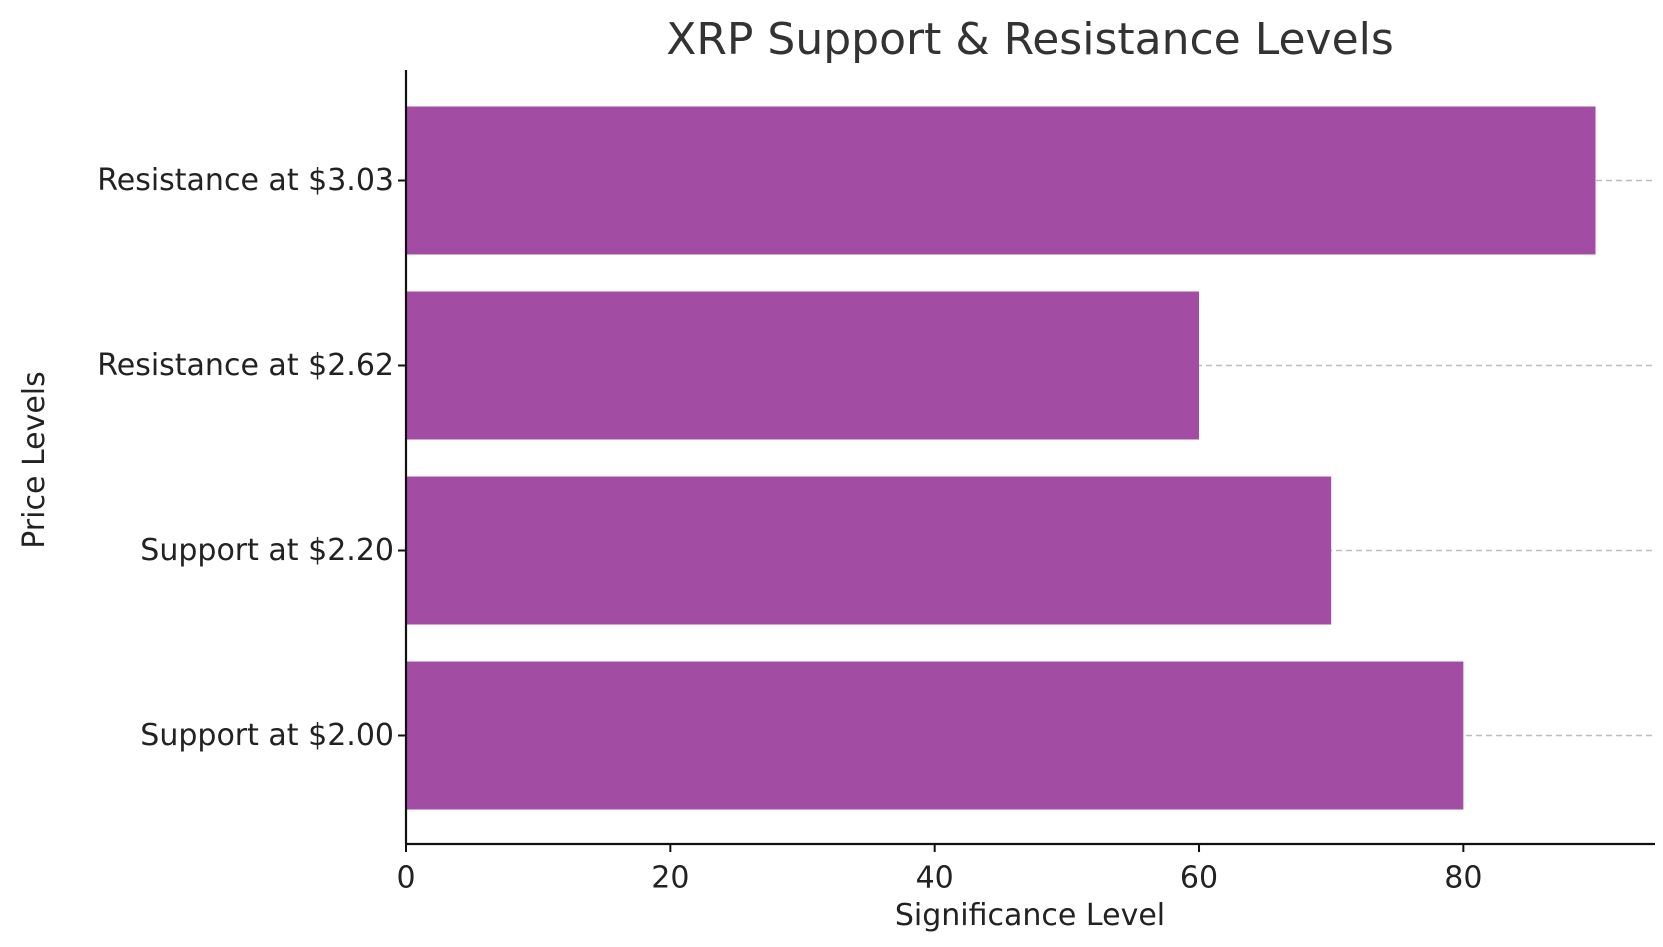 This screenshot has width=1663, height=947. I want to click on y-tick-label: Resistance at $2.62, so click(245, 365).